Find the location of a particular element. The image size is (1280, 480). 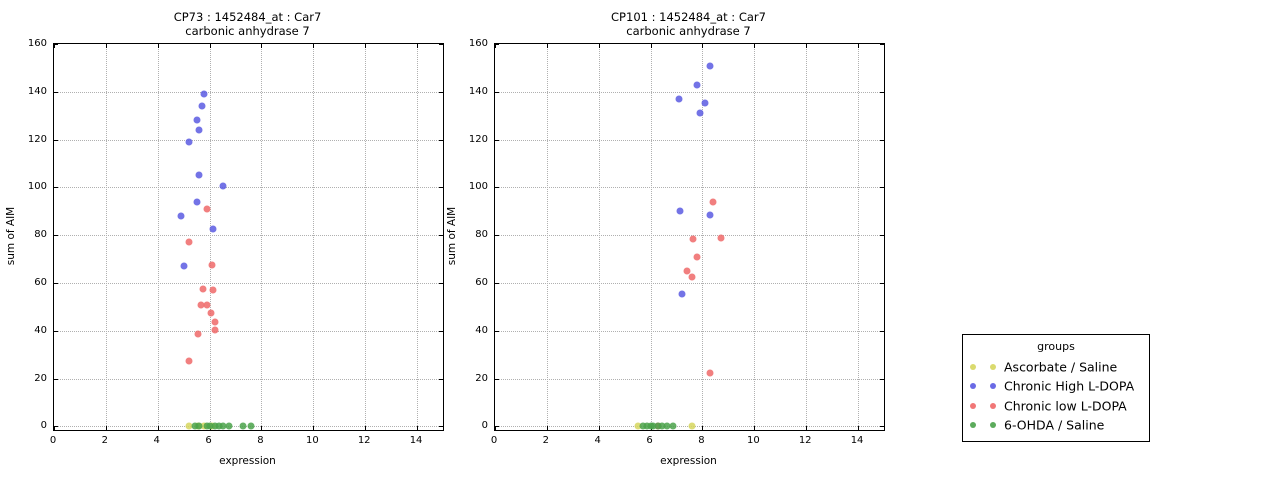

legend-entry: Chronic High L-DOPA is located at coordinates (1056, 387).